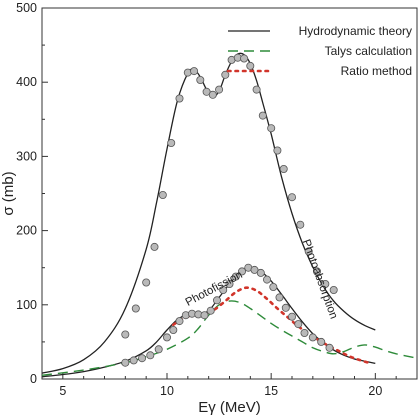  What do you see at coordinates (26, 305) in the screenshot?
I see `y-tick-label: 100` at bounding box center [26, 305].